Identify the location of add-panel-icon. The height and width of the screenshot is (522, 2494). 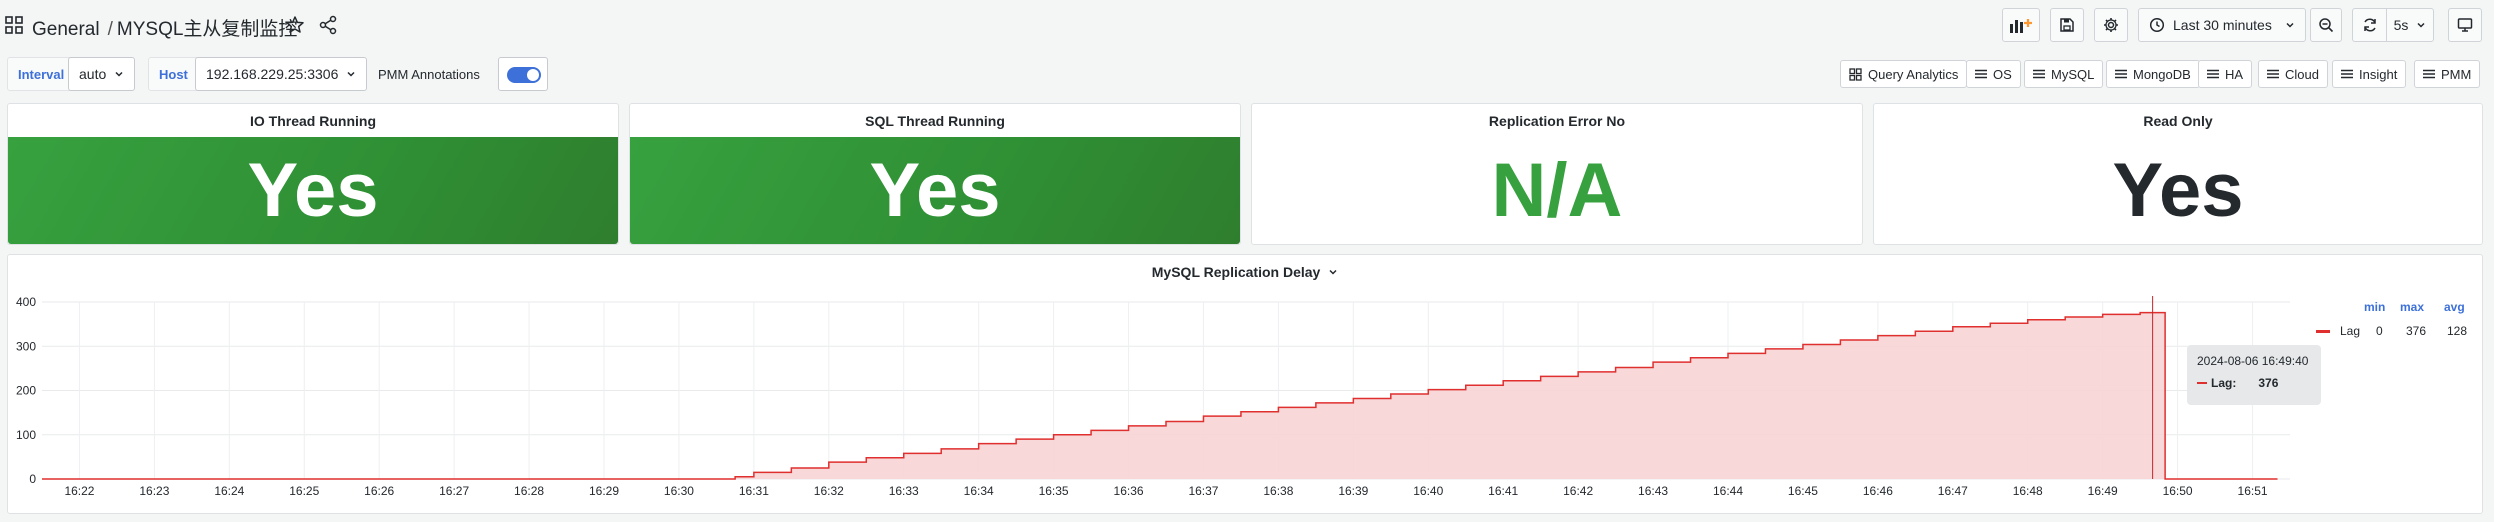
(2021, 26).